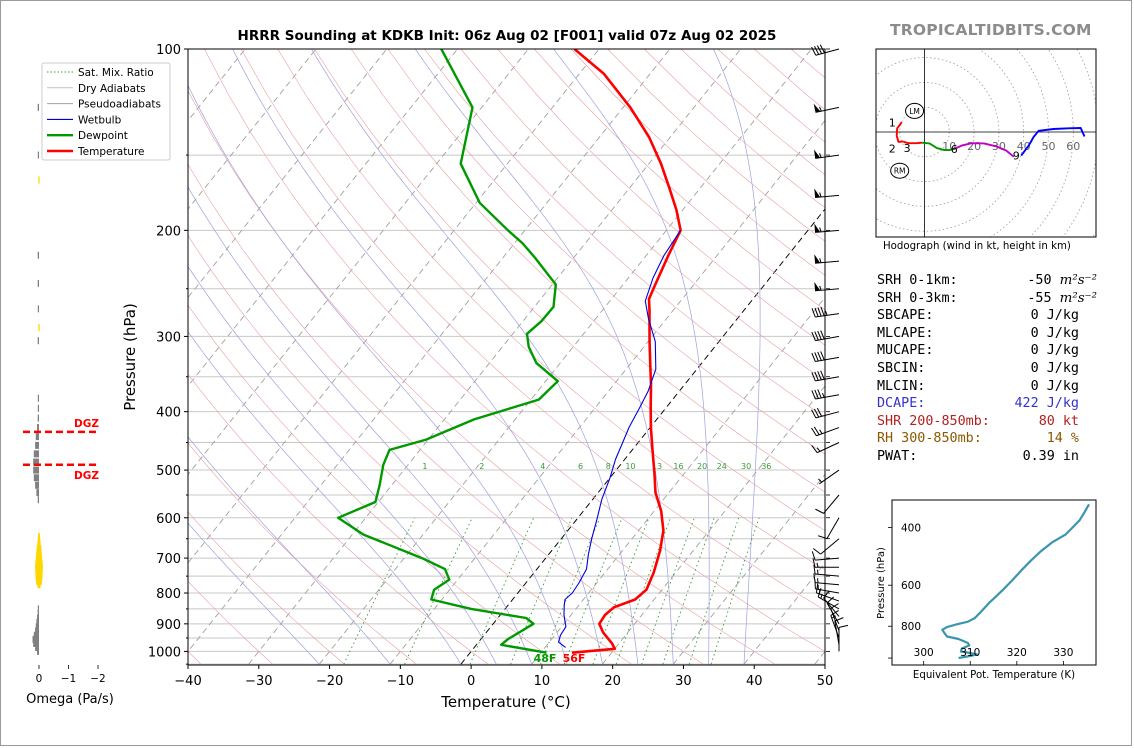  Describe the element at coordinates (1062, 280) in the screenshot. I see `parameter-value: -50 m²s⁻²` at that location.